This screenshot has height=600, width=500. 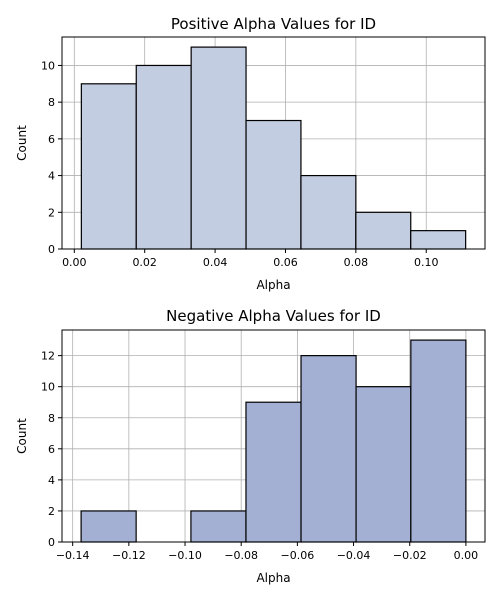 What do you see at coordinates (48, 356) in the screenshot?
I see `y-tick-label: 12` at bounding box center [48, 356].